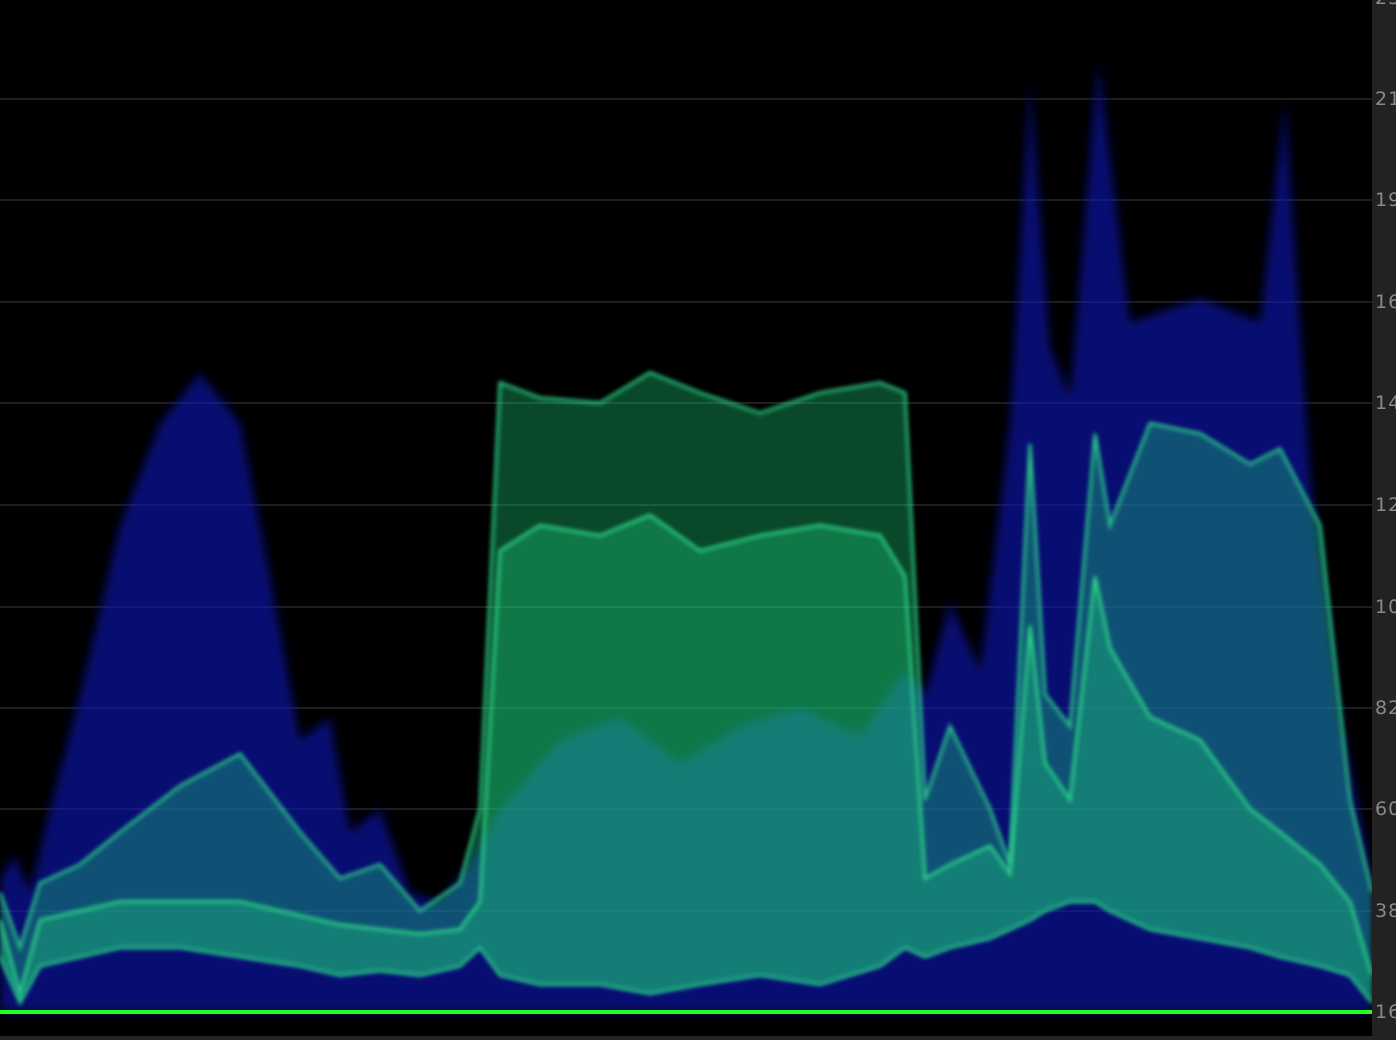  I want to click on scope-bottom-strip, so click(686, 1038).